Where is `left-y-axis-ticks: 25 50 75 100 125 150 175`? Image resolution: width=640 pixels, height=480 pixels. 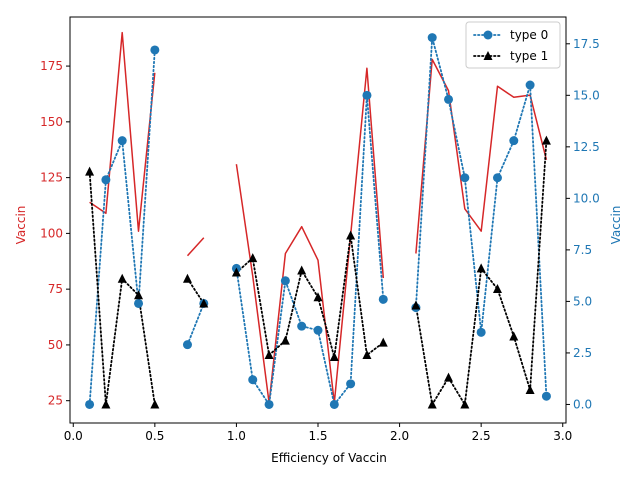
left-y-axis-ticks: 25 50 75 100 125 150 175 is located at coordinates (55, 233).